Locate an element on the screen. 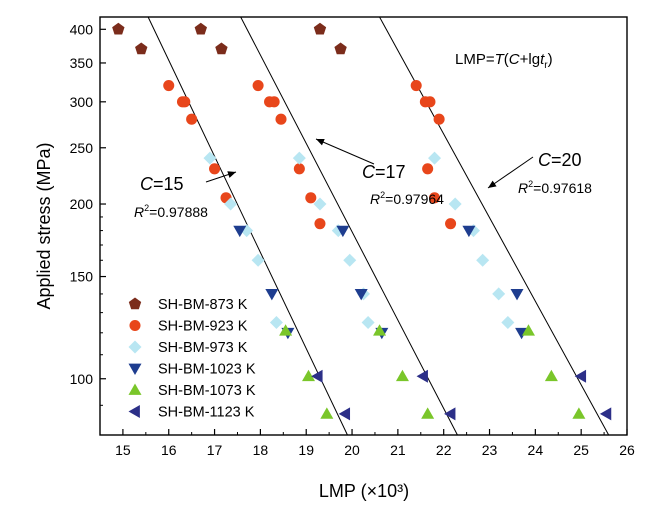 This screenshot has height=513, width=668. x-tick-label: 19 is located at coordinates (306, 450).